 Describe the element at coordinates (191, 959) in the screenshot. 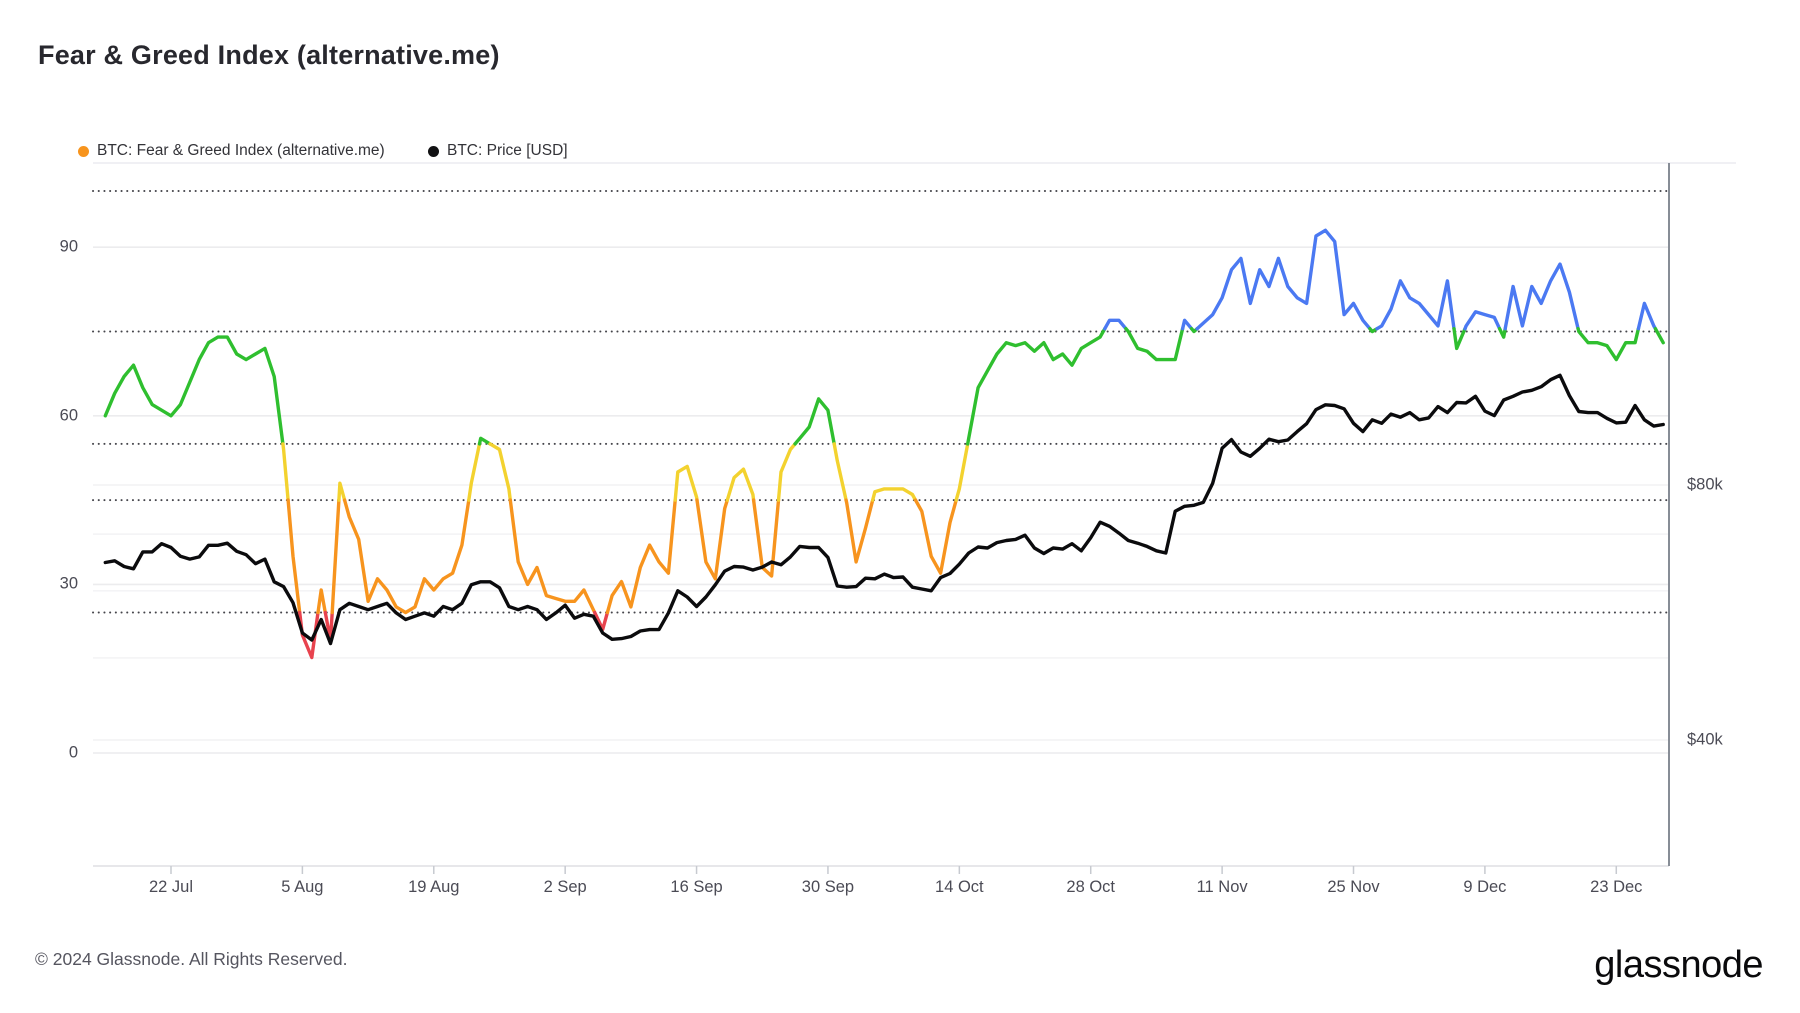

I see `copyright-text: © 2024 Glassnode. All Rights Reserved.` at that location.